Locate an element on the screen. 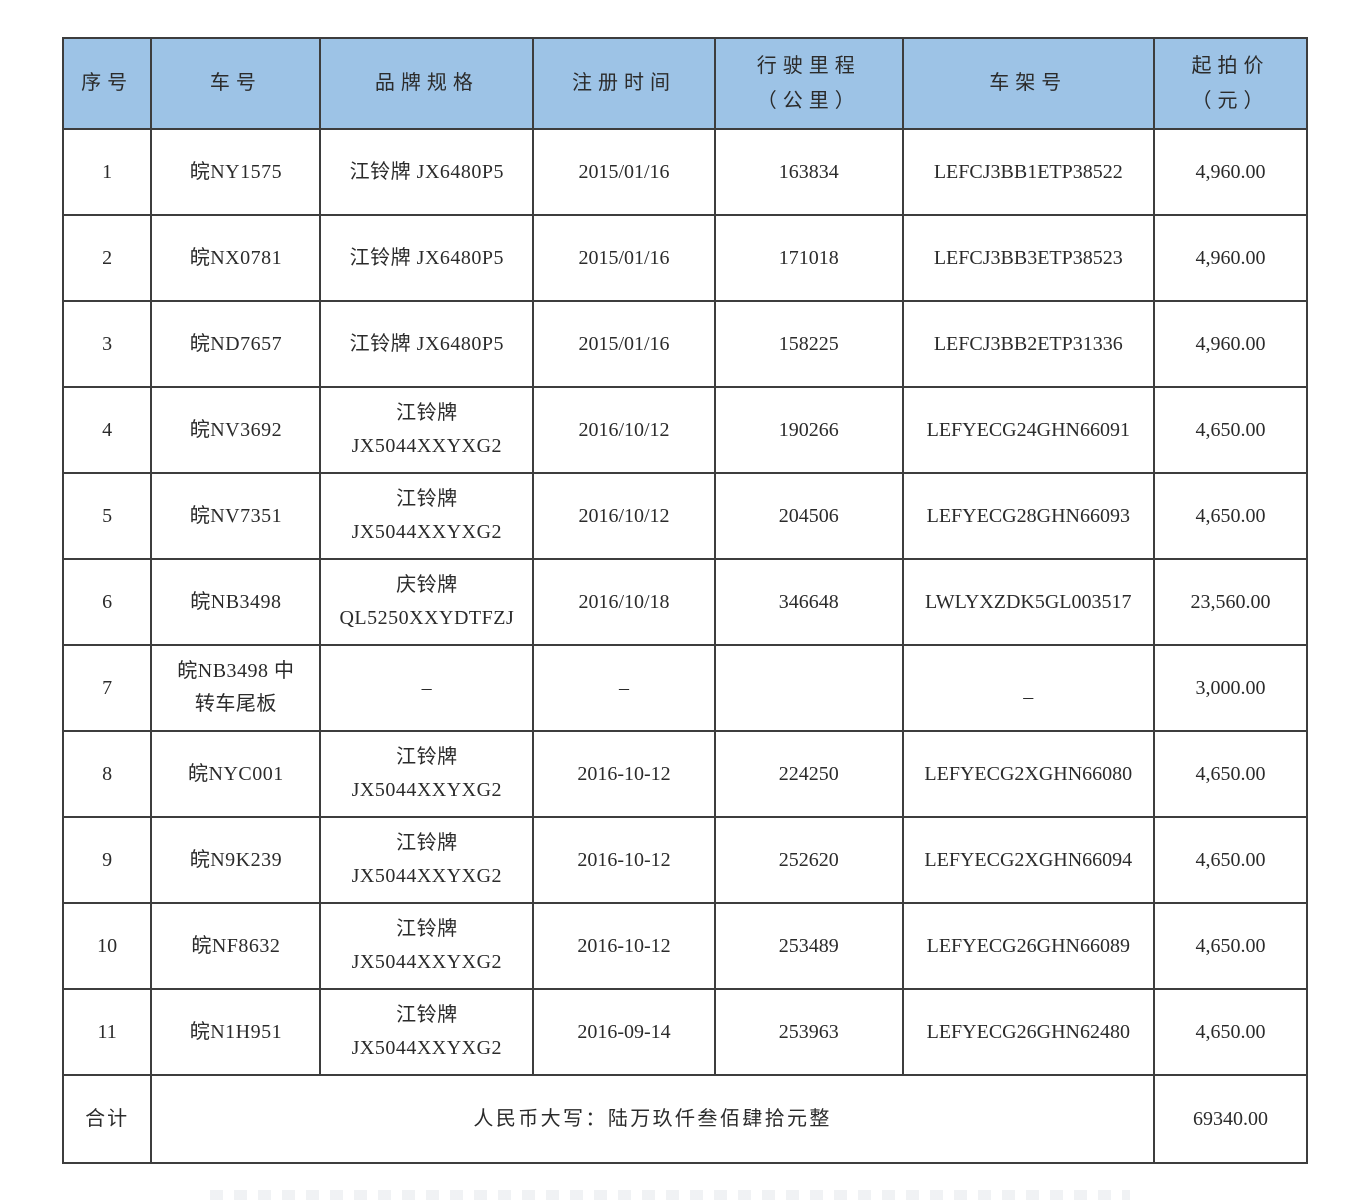 The height and width of the screenshot is (1200, 1371). column-header-mileage: 行驶里程 （公里） is located at coordinates (808, 83).